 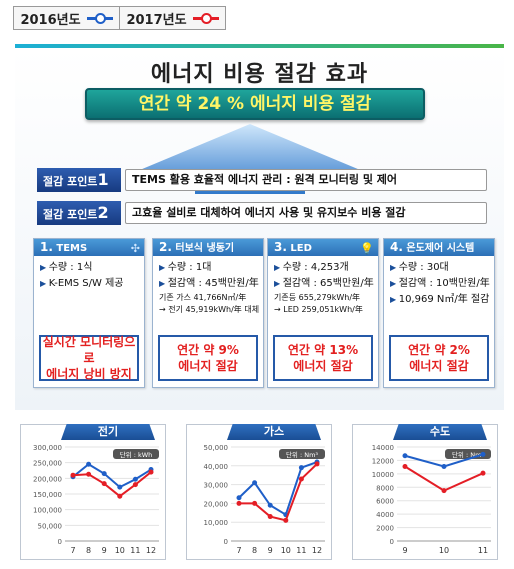 What do you see at coordinates (440, 284) in the screenshot?
I see `card-item: 절감액 : 10백만원/年` at bounding box center [440, 284].